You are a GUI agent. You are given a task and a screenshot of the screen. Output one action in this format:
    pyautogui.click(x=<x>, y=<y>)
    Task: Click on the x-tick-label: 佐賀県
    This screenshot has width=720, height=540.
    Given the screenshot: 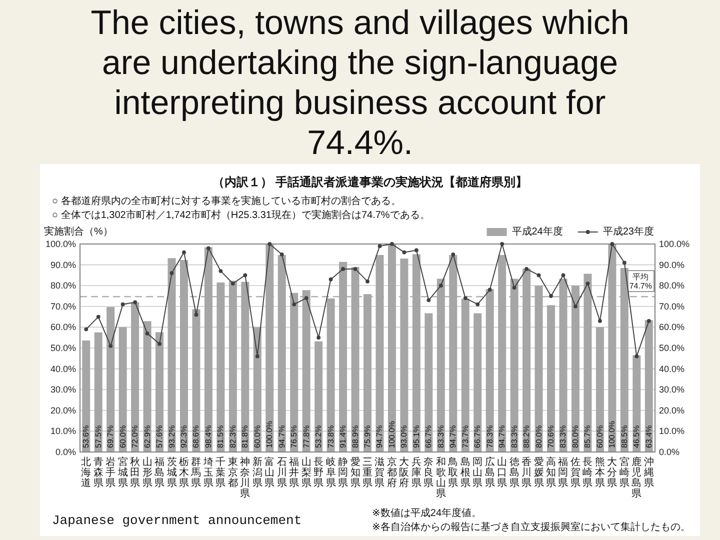 What is the action you would take?
    pyautogui.click(x=575, y=473)
    